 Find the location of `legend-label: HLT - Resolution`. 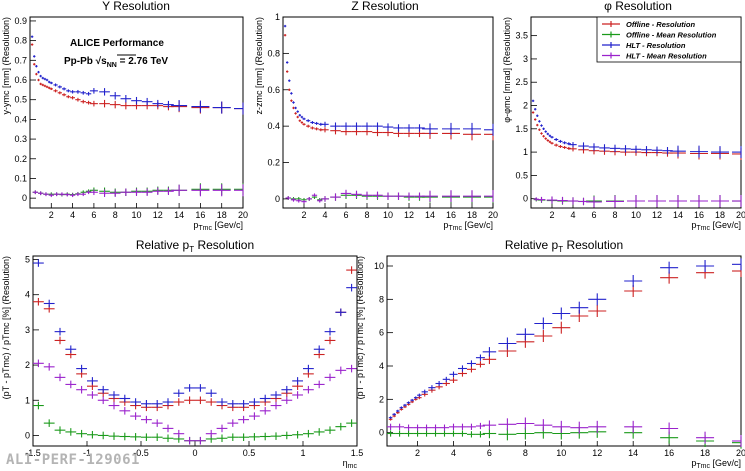

legend-label: HLT - Resolution is located at coordinates (656, 45).